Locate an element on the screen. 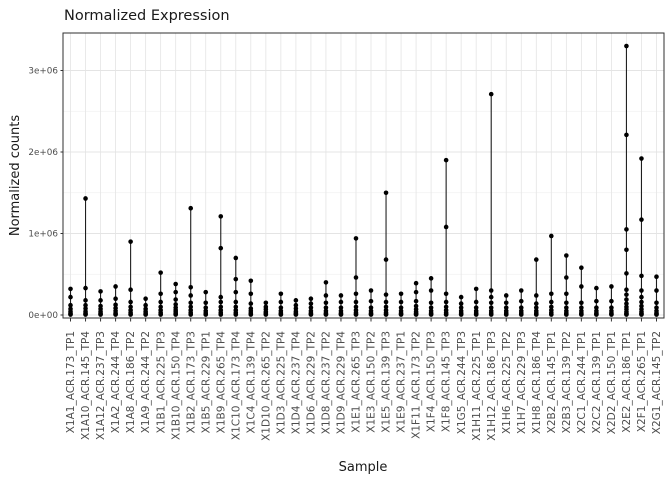  x-tick-label: X1D9_ACR.229_TP4 is located at coordinates (342, 383).